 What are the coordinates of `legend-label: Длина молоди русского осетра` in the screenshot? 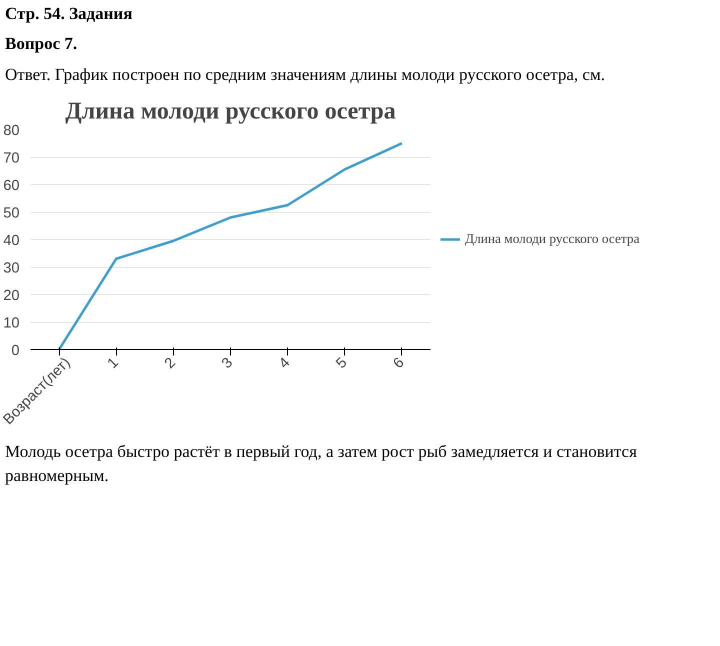 It's located at (552, 238).